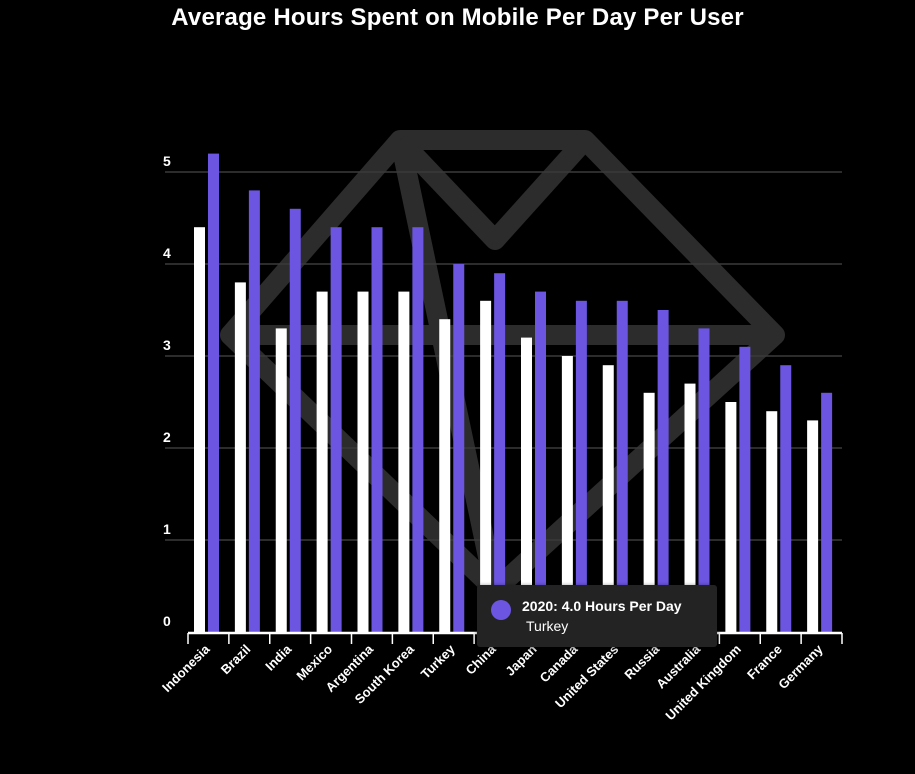 The image size is (915, 774). I want to click on bar-series-2-indonesia, so click(213, 392).